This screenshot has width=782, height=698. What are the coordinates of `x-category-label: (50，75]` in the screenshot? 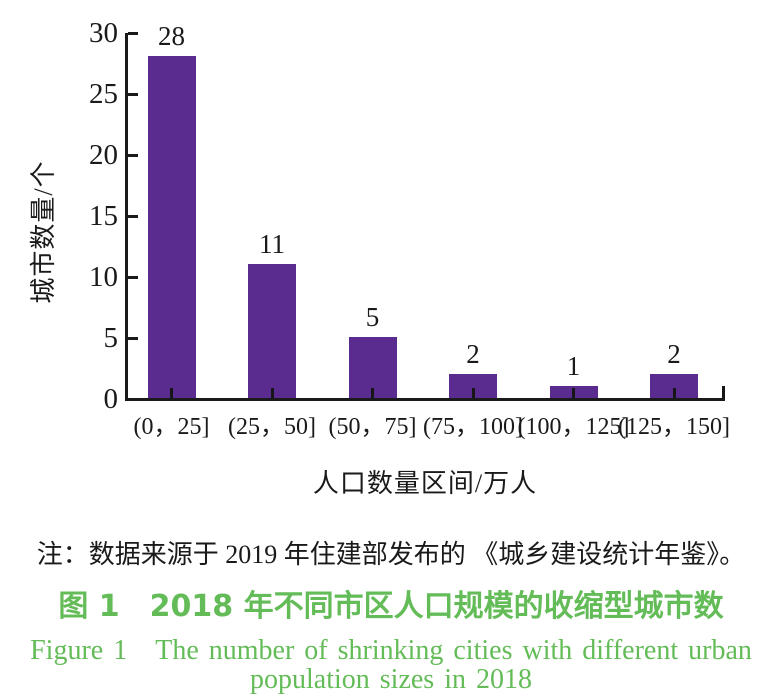 It's located at (372, 427).